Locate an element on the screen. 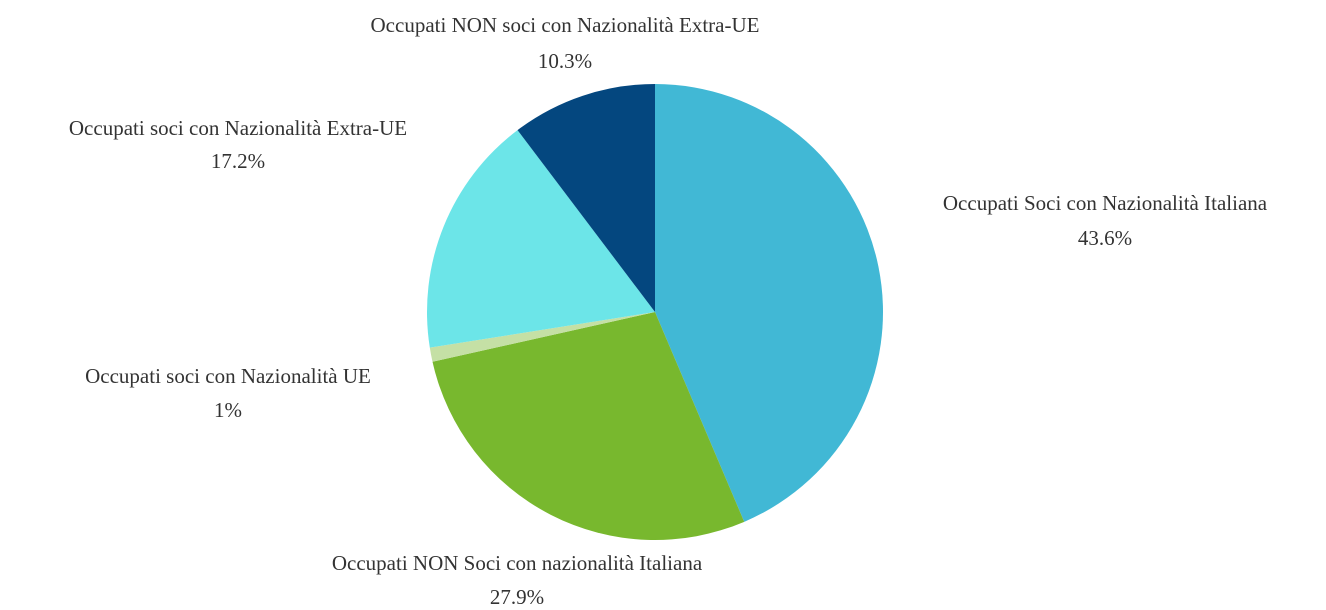 Image resolution: width=1326 pixels, height=610 pixels. slice-value-label: 10.3% is located at coordinates (565, 61).